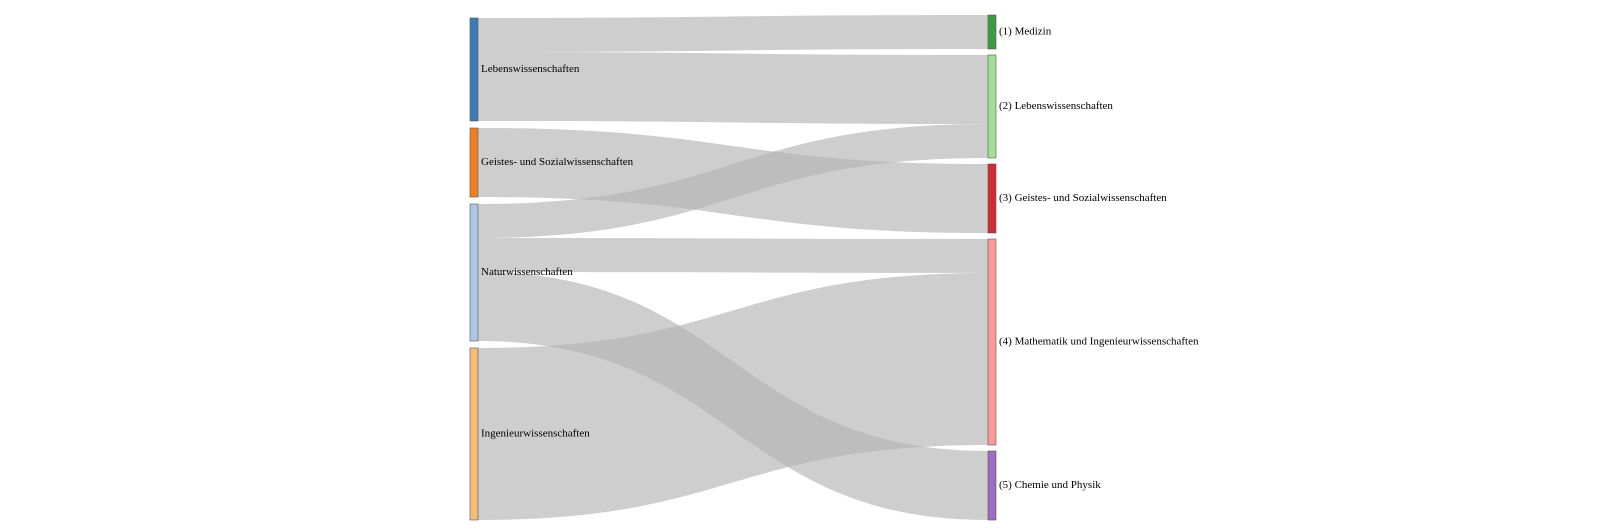  I want to click on source-node-leben, so click(474, 69).